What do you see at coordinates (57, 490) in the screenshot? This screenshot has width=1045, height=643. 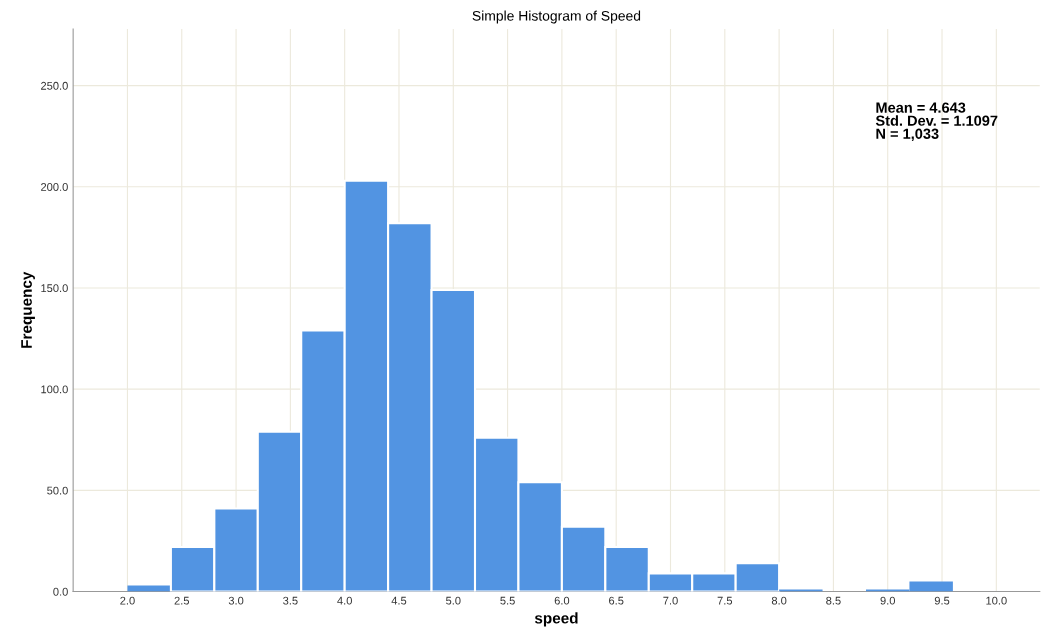 I see `y-tick-label: 50.0` at bounding box center [57, 490].